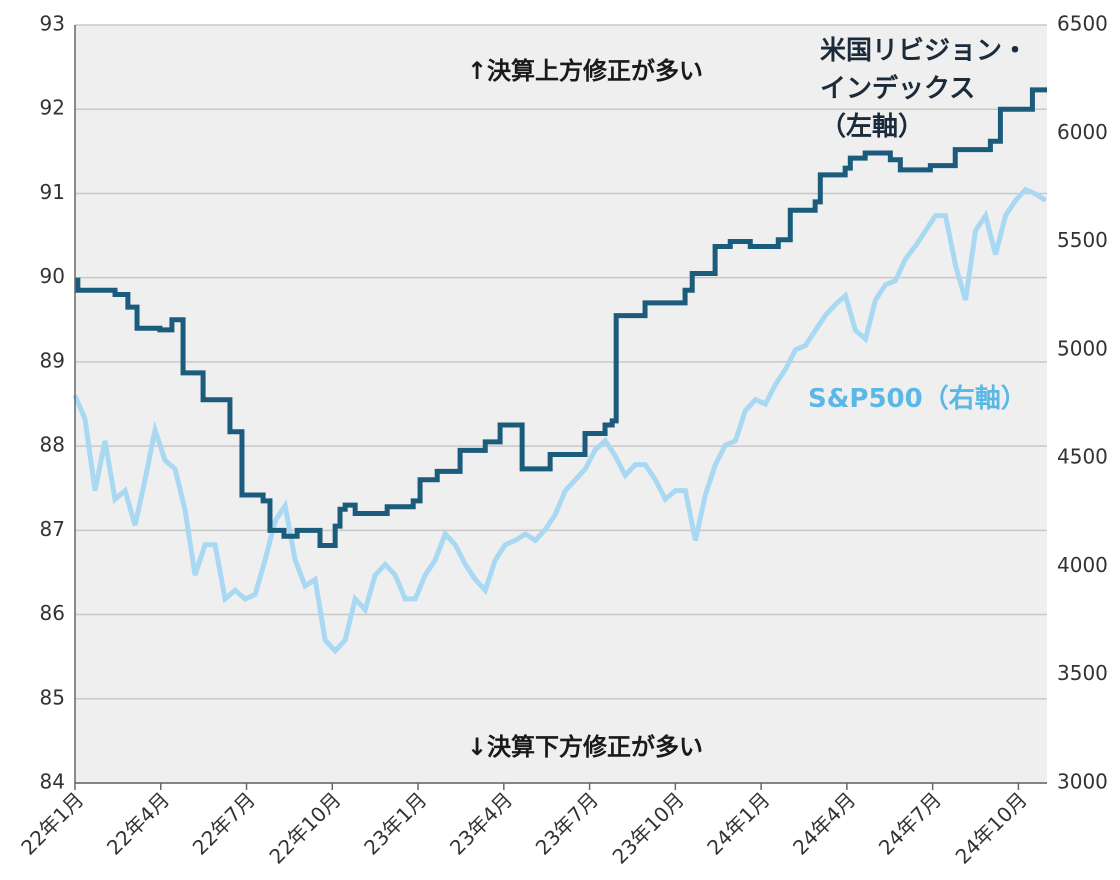  Describe the element at coordinates (585, 747) in the screenshot. I see `annotation: ↓決算下方修正が多い` at that location.